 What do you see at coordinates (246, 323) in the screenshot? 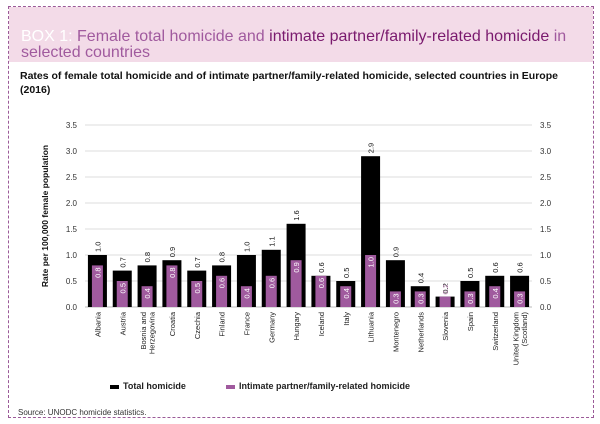
I see `x-tick-label: France` at bounding box center [246, 323].